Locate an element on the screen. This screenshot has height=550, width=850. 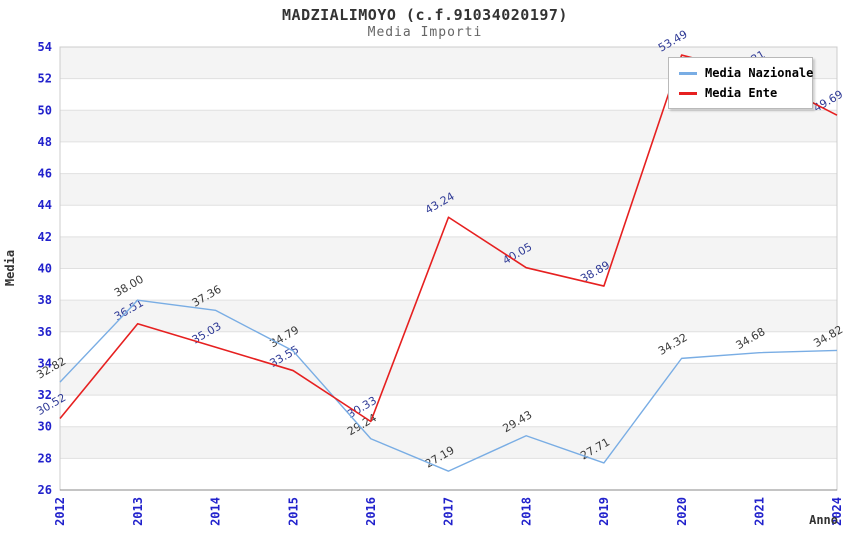
x-tick-label: 2017 is located at coordinates (449, 511).